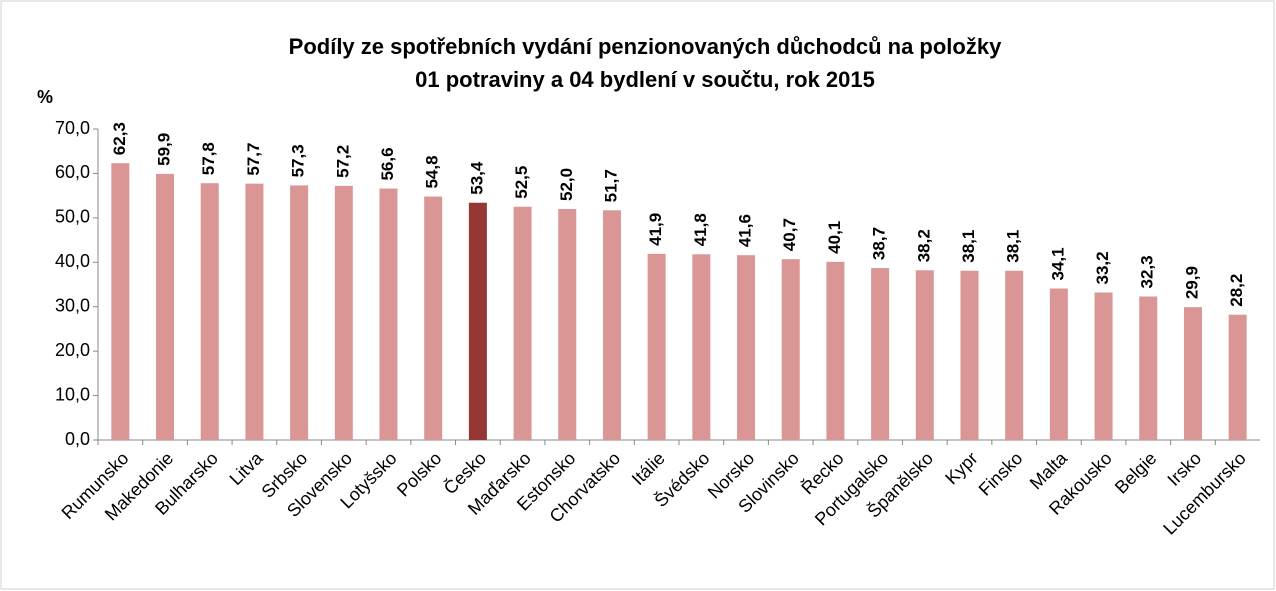 Image resolution: width=1276 pixels, height=591 pixels. Describe the element at coordinates (789, 234) in the screenshot. I see `data-label: 40,7` at that location.